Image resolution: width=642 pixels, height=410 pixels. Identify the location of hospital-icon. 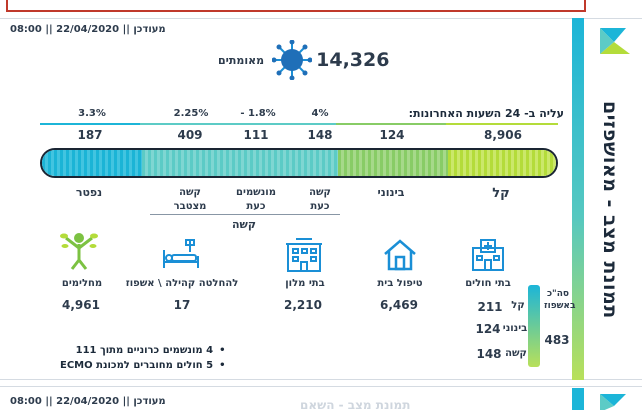
(488, 255).